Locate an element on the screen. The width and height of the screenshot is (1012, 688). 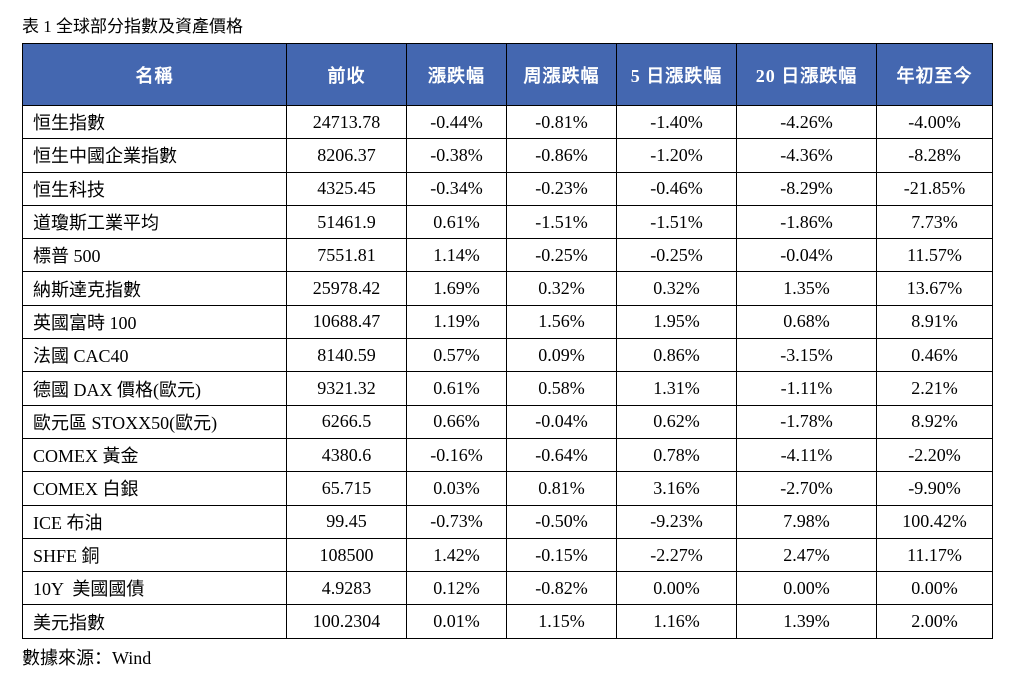
value-cell: 25978.42 is located at coordinates (346, 288).